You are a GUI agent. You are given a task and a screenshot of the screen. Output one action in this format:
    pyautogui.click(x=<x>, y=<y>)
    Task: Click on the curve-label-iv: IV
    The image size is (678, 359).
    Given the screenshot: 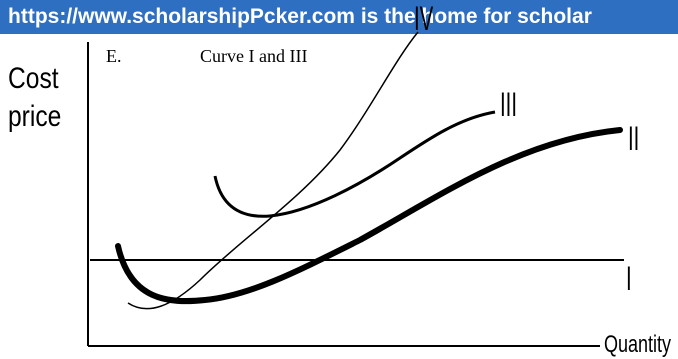 What is the action you would take?
    pyautogui.click(x=424, y=19)
    